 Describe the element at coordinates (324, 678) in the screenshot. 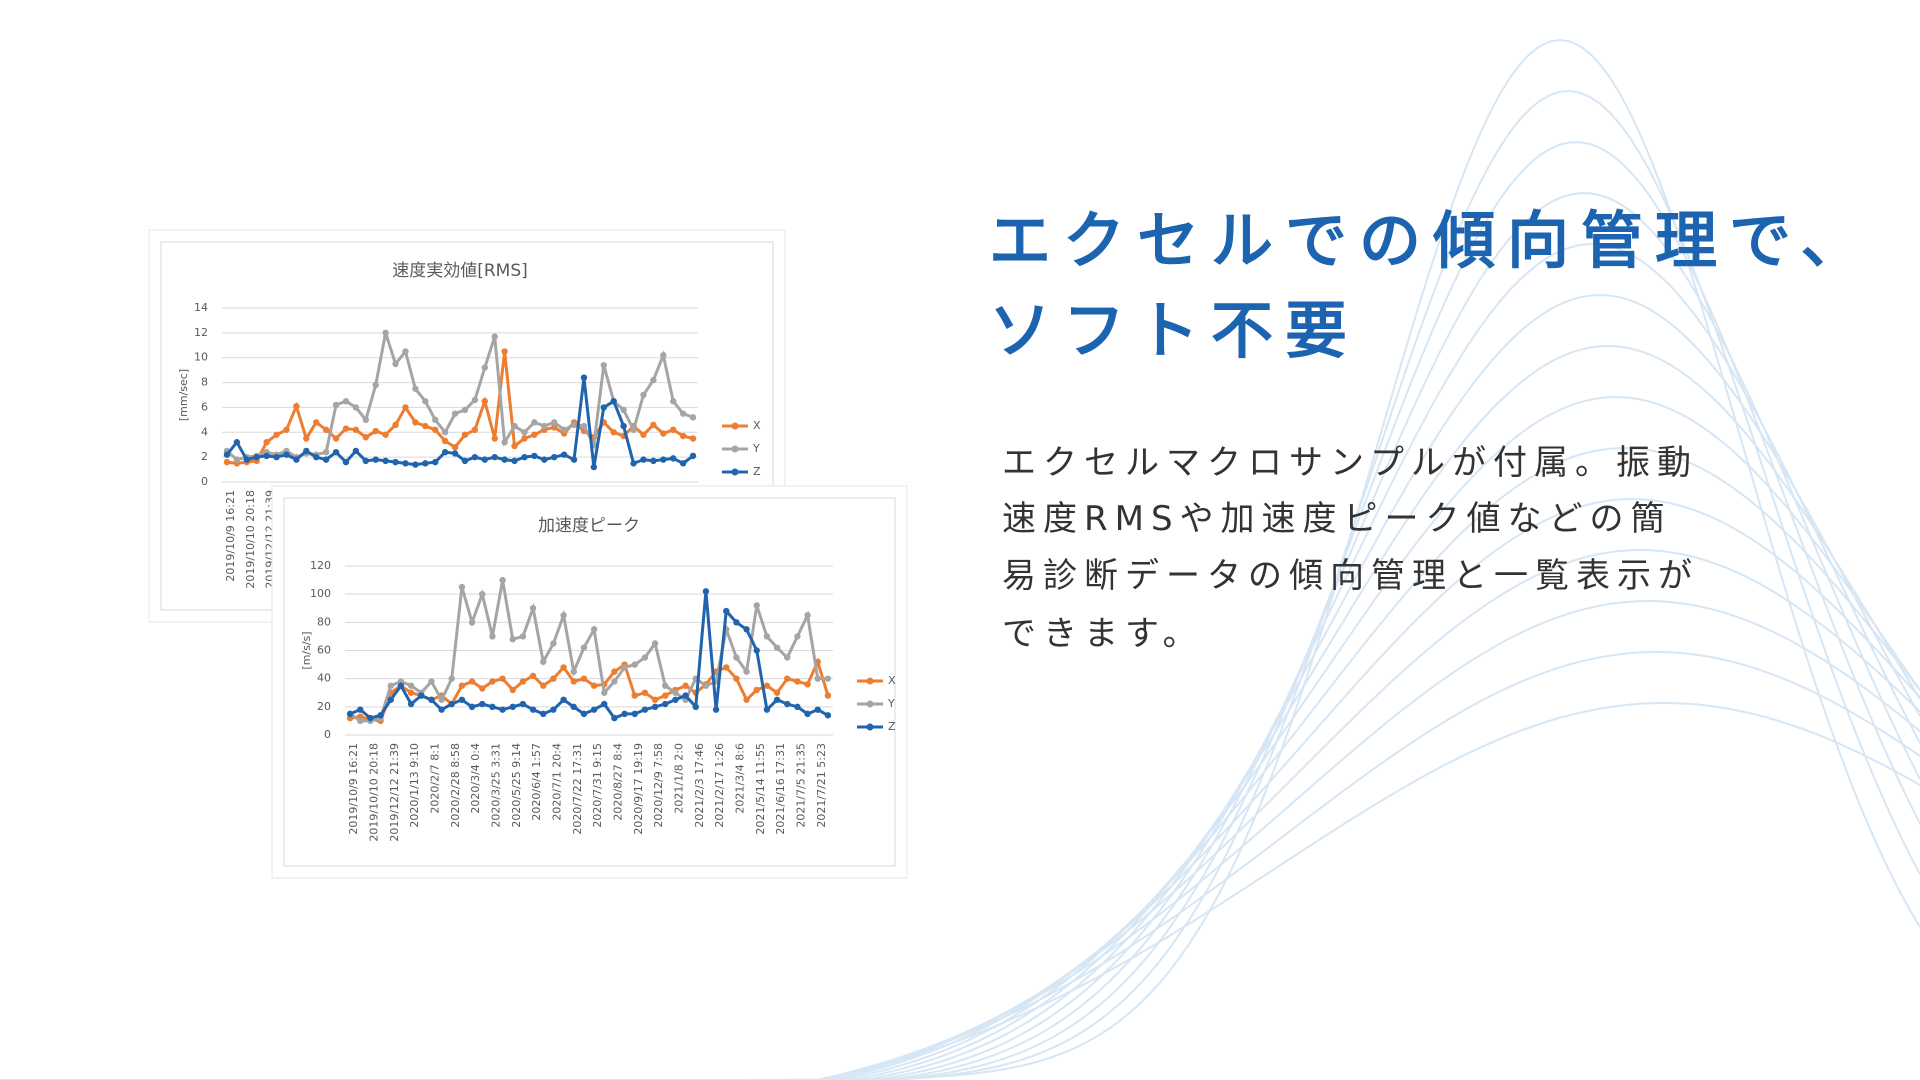

I see `y-tick-label: 40` at that location.